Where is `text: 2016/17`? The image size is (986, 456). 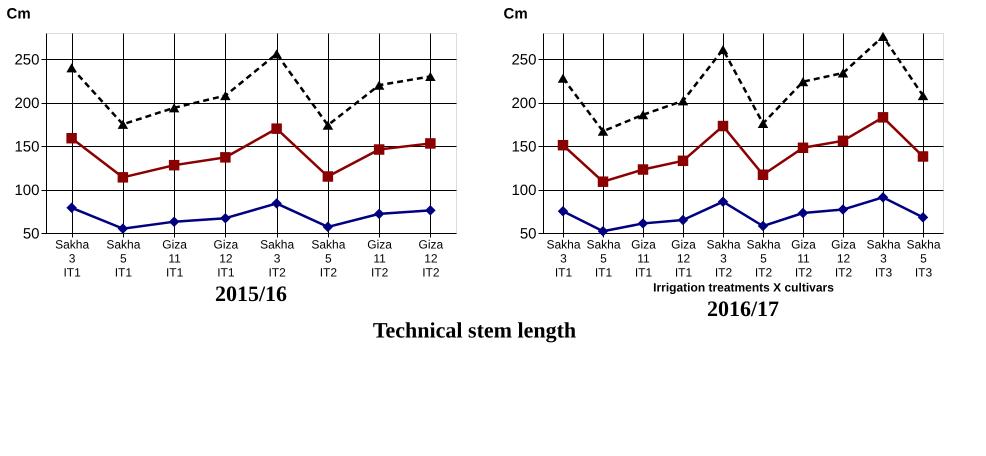
text: 2016/17 is located at coordinates (743, 308).